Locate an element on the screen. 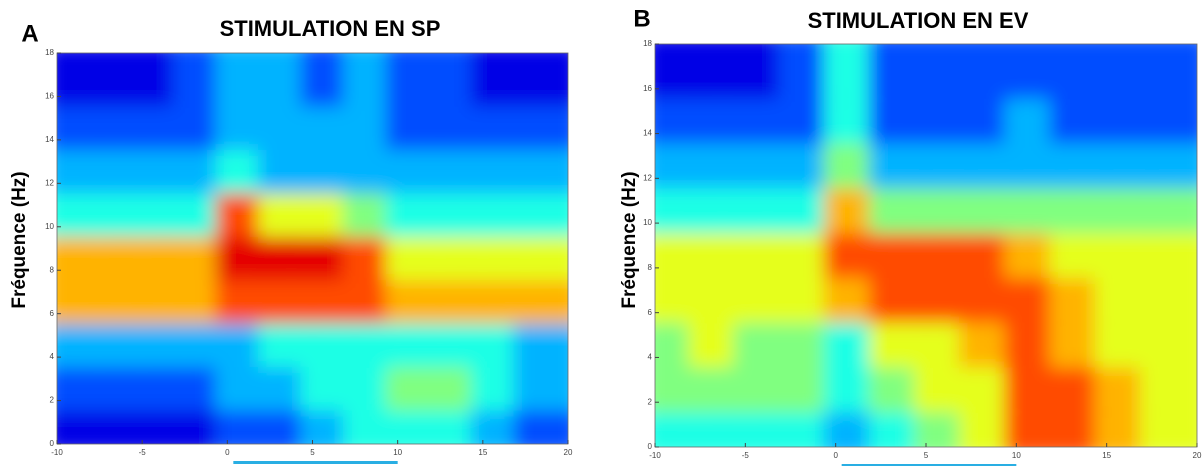 The height and width of the screenshot is (466, 1204). chart-title: STIMULATION EN SP is located at coordinates (330, 28).